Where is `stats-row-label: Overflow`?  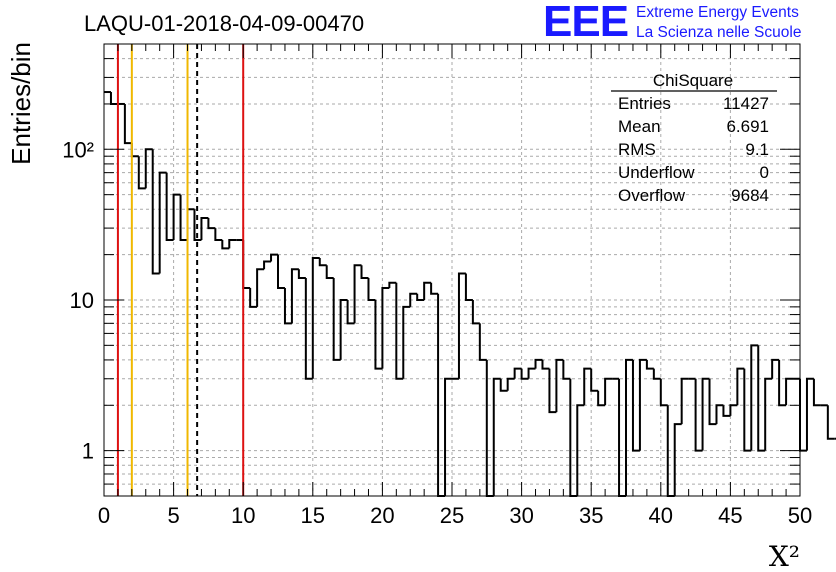
stats-row-label: Overflow is located at coordinates (652, 195).